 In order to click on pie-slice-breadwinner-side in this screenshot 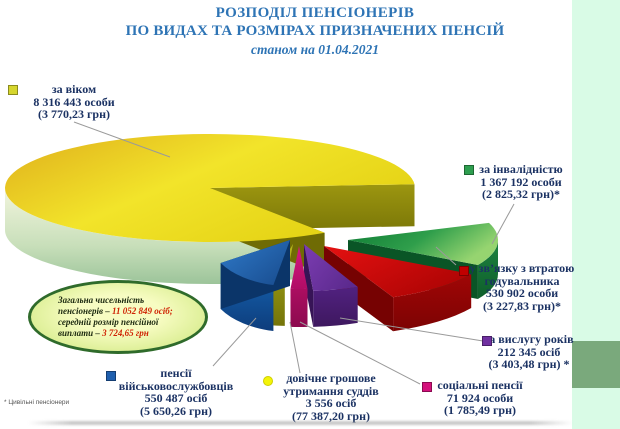, I will do `click(432, 303)`.